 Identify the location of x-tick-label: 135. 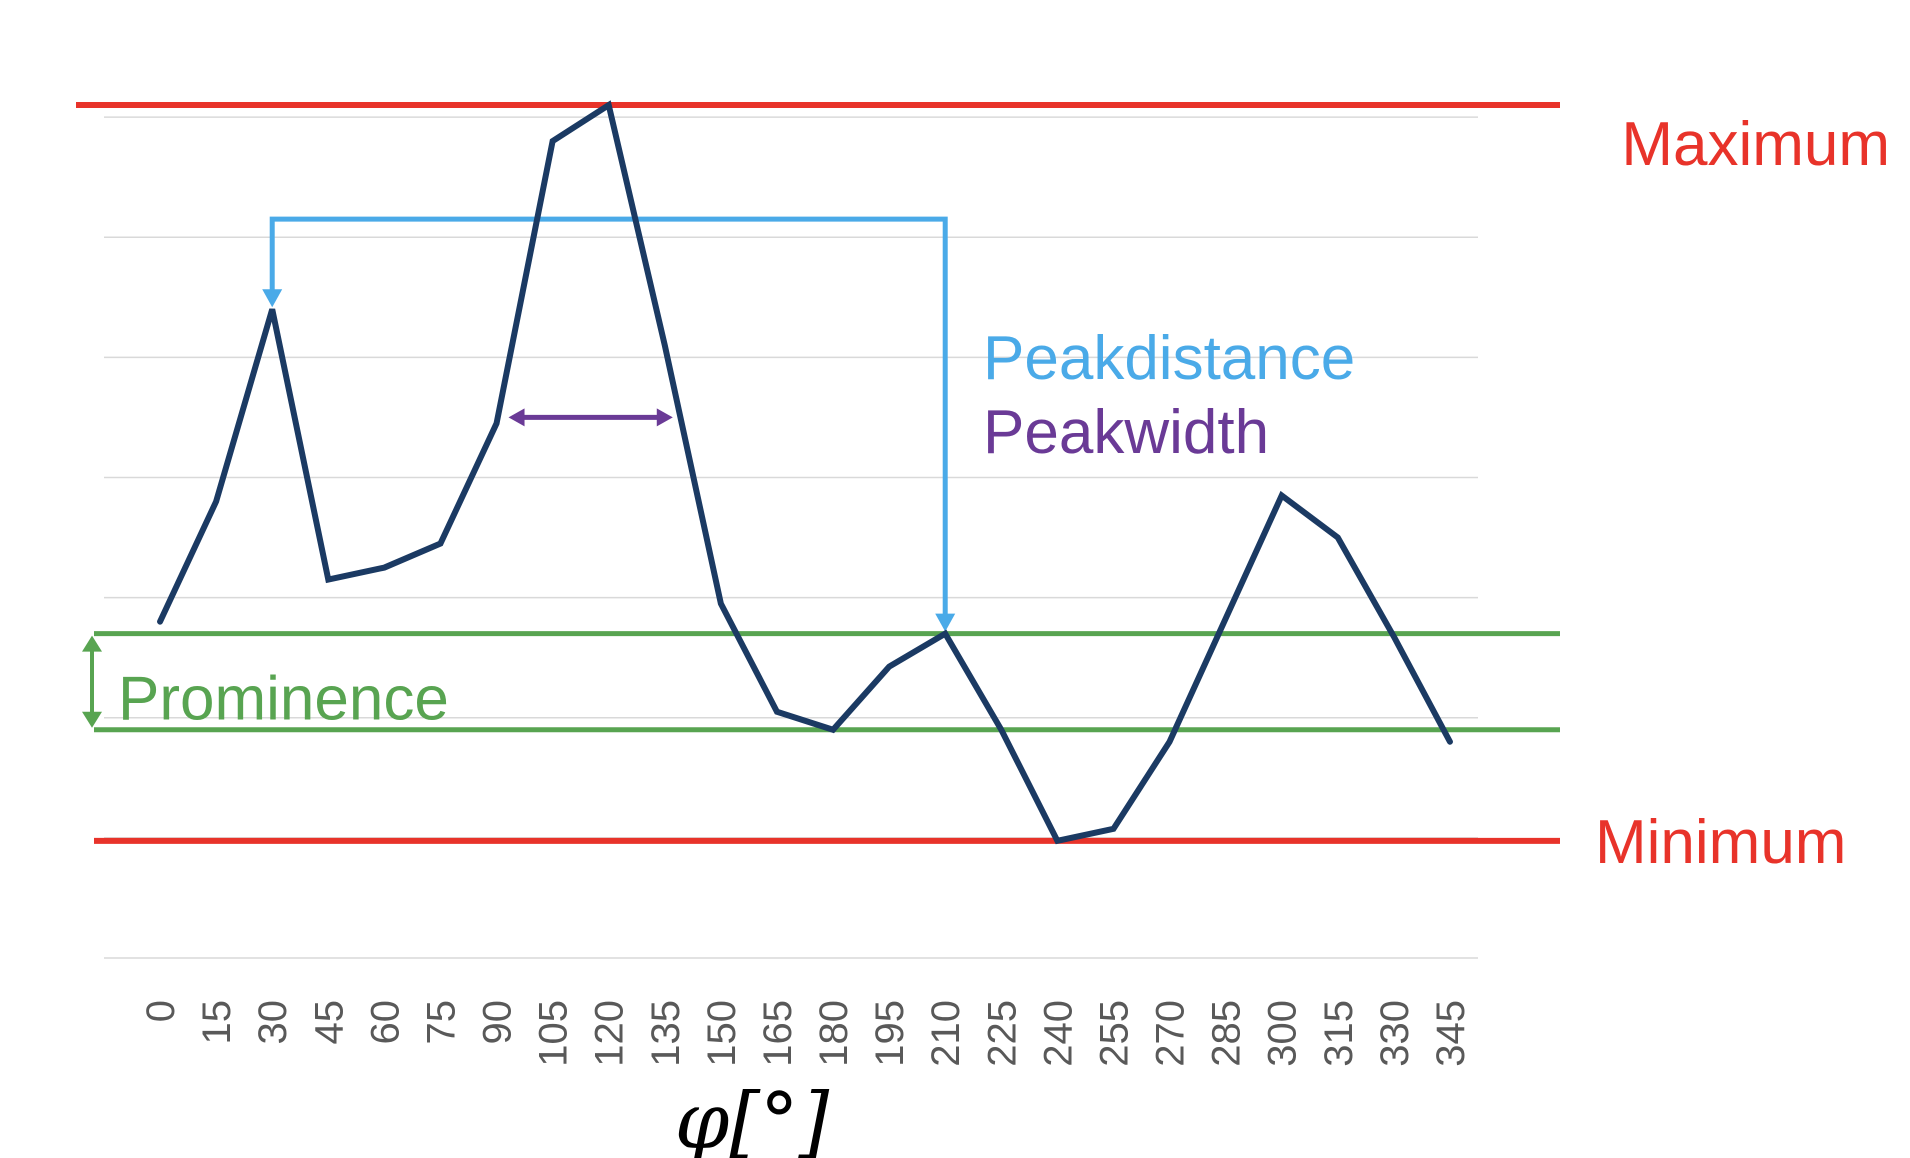
(666, 1033).